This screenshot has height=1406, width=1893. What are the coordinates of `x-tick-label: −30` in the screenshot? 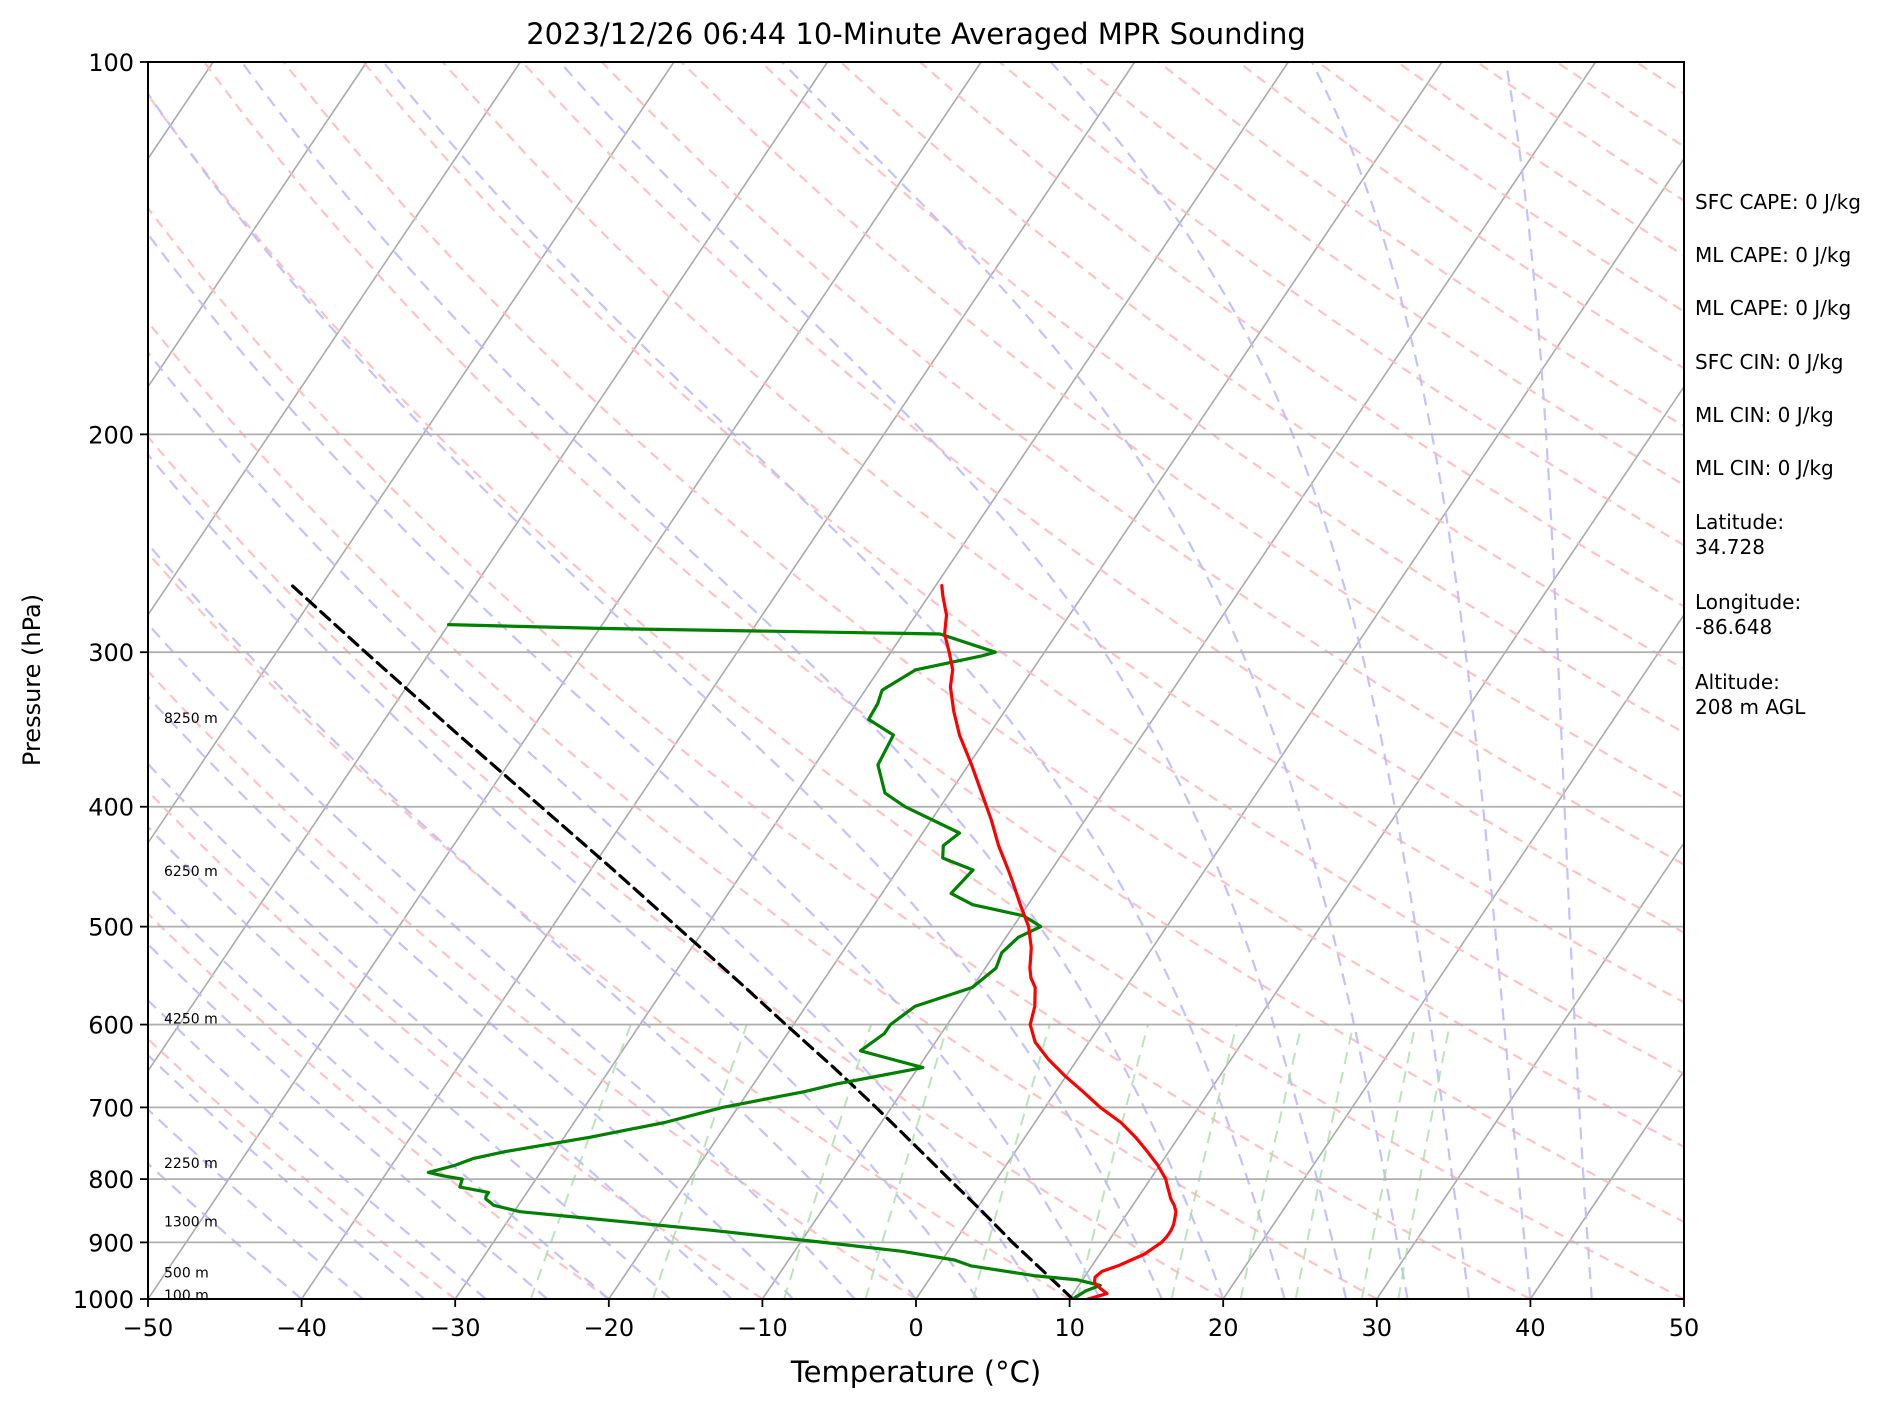 It's located at (455, 1328).